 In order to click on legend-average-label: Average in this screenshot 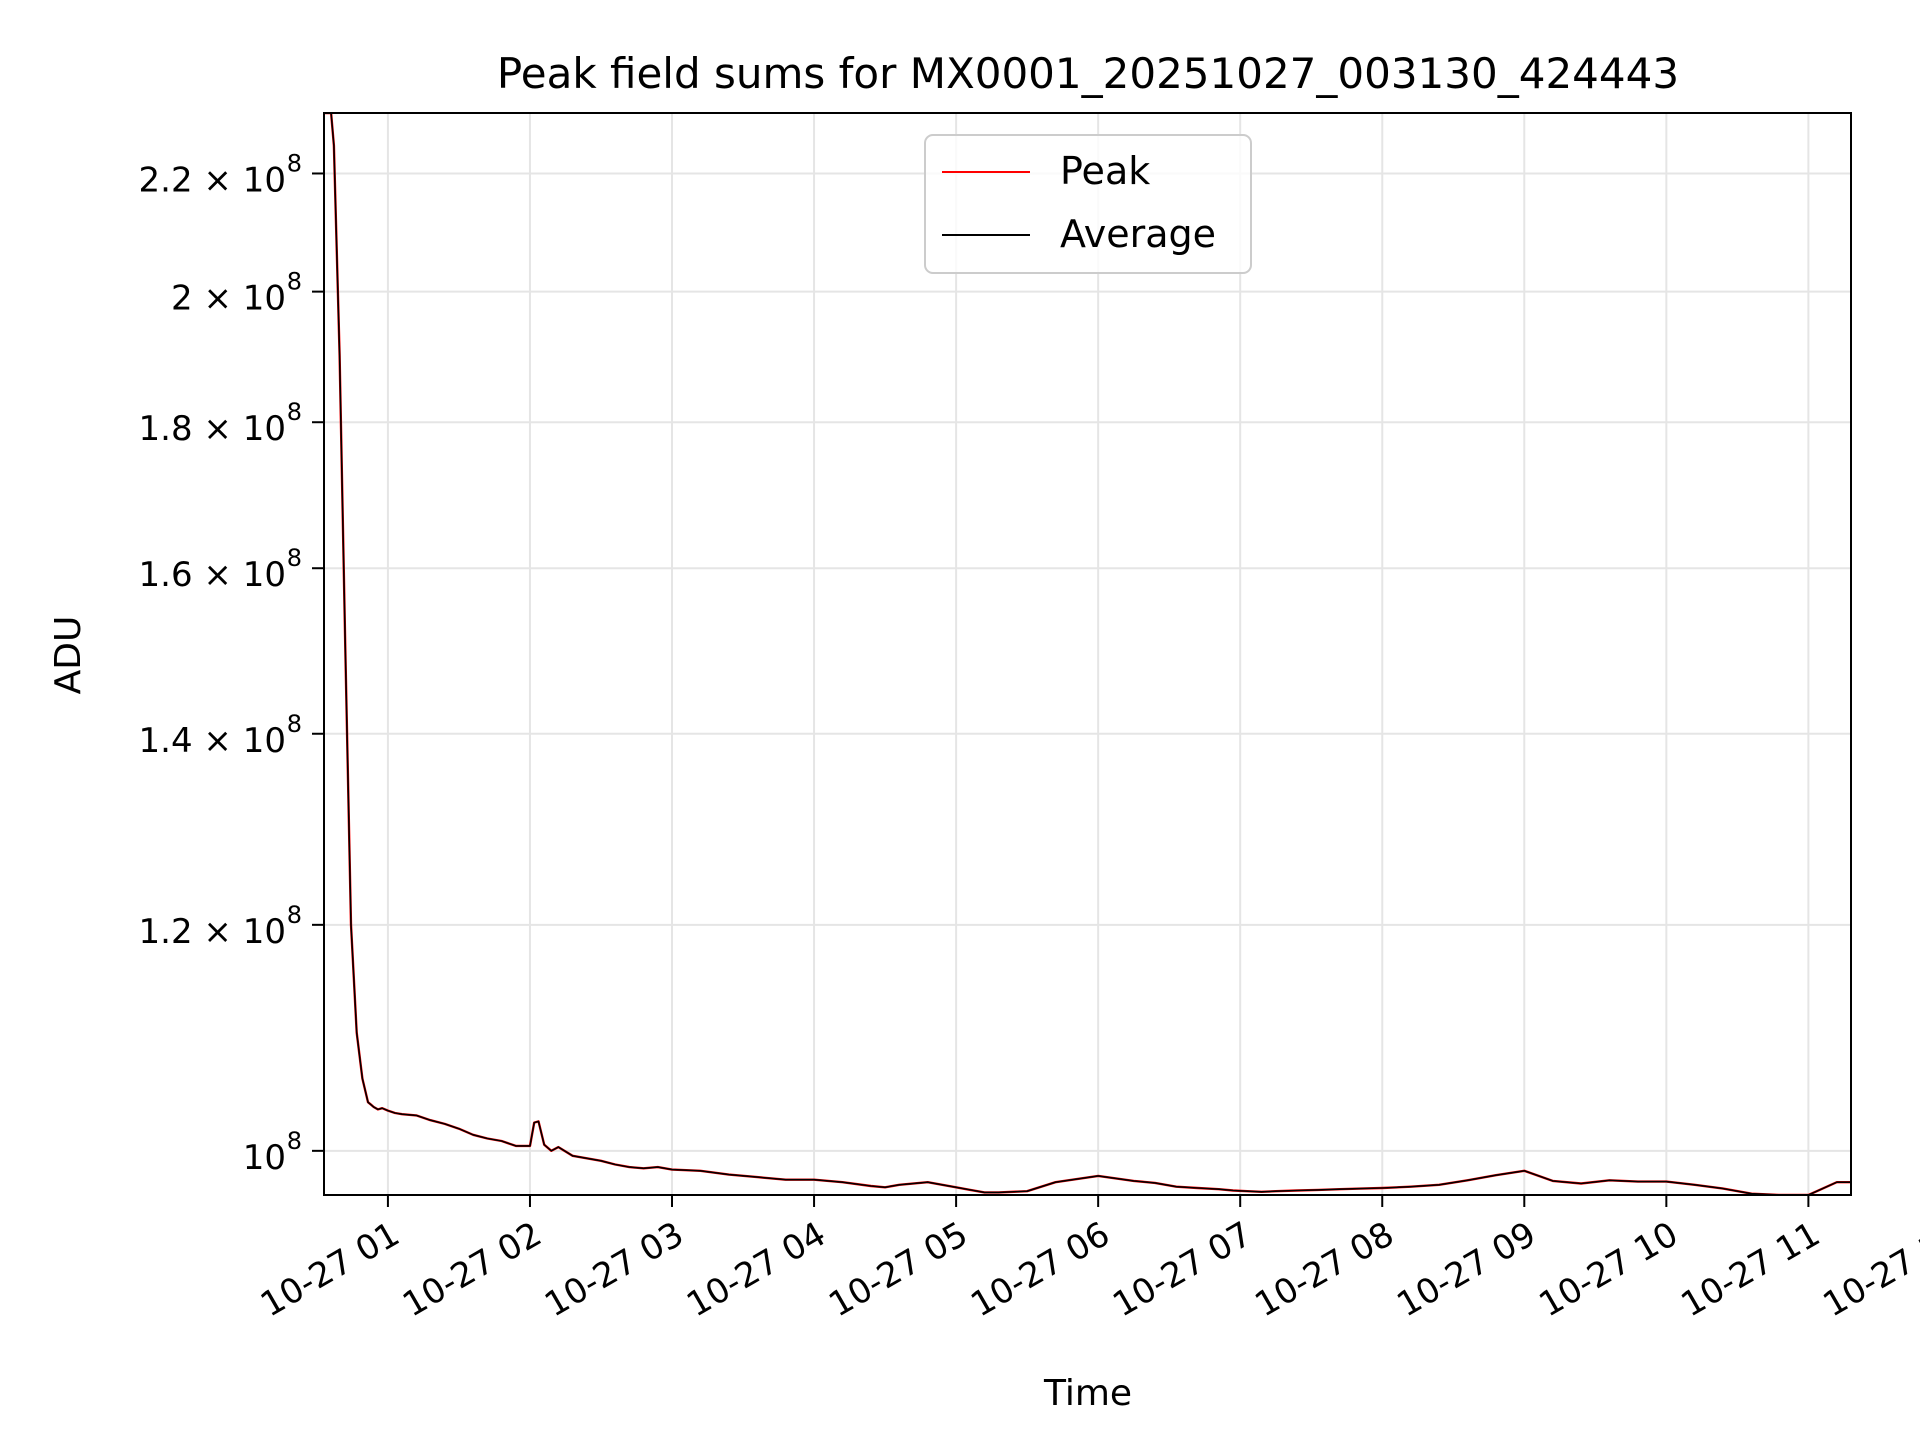, I will do `click(1138, 234)`.